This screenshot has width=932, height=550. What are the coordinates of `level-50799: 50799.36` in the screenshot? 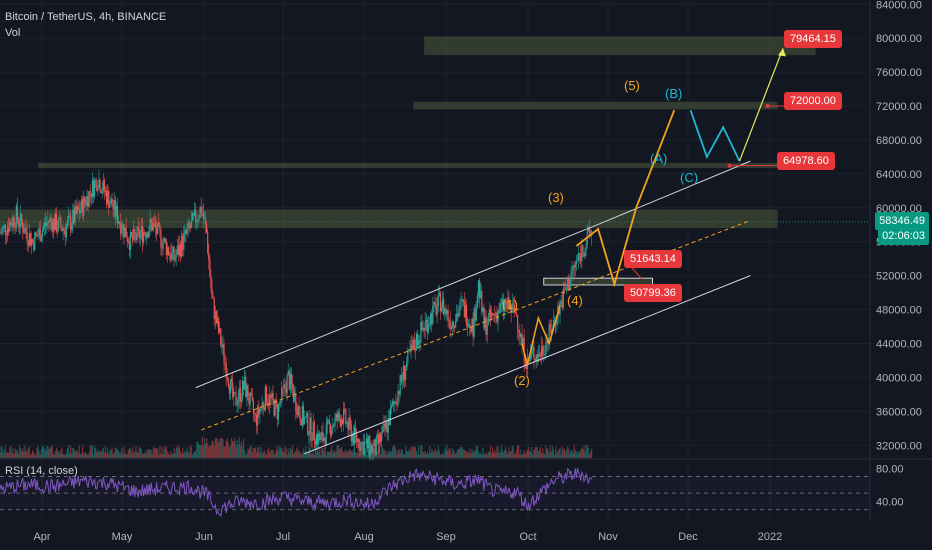 It's located at (653, 293).